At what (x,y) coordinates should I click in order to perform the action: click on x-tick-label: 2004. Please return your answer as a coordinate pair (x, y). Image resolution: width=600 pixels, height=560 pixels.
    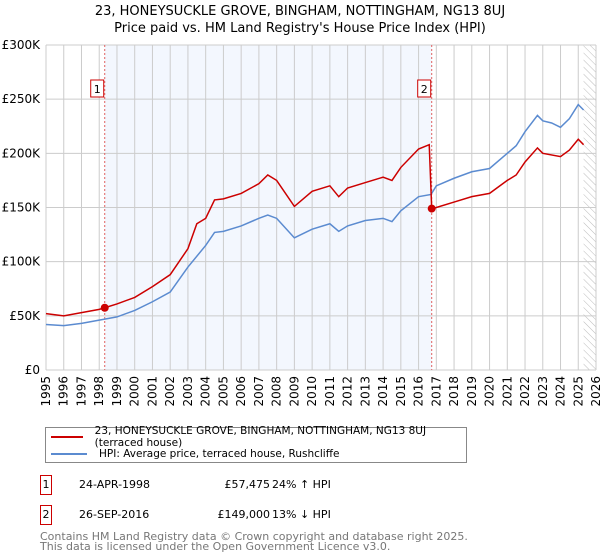
    Looking at the image, I should click on (206, 391).